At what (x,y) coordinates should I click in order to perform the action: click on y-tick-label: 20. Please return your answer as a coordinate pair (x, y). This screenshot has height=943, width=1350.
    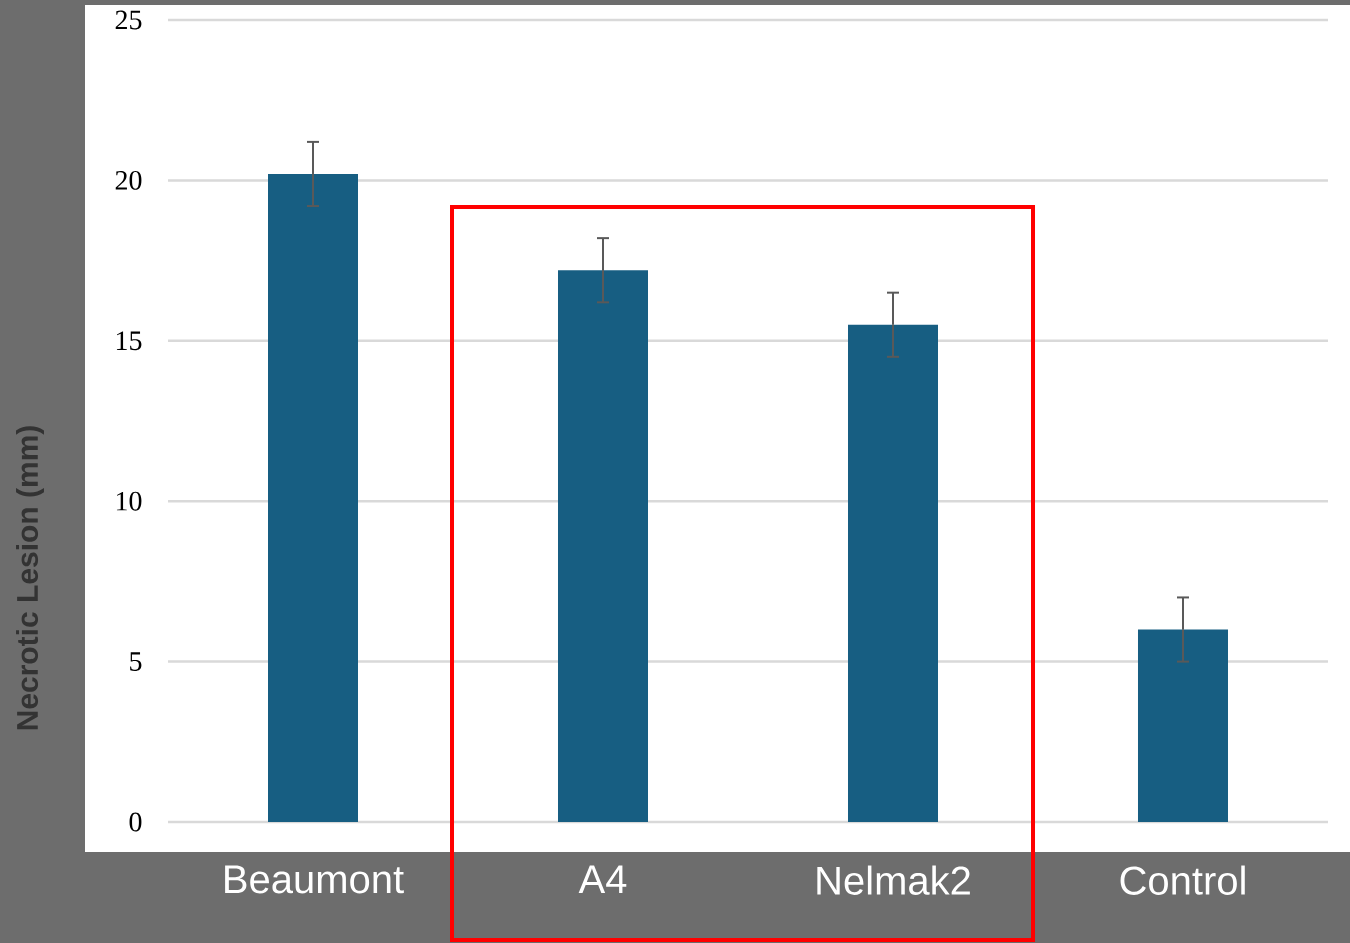
    Looking at the image, I should click on (128, 180).